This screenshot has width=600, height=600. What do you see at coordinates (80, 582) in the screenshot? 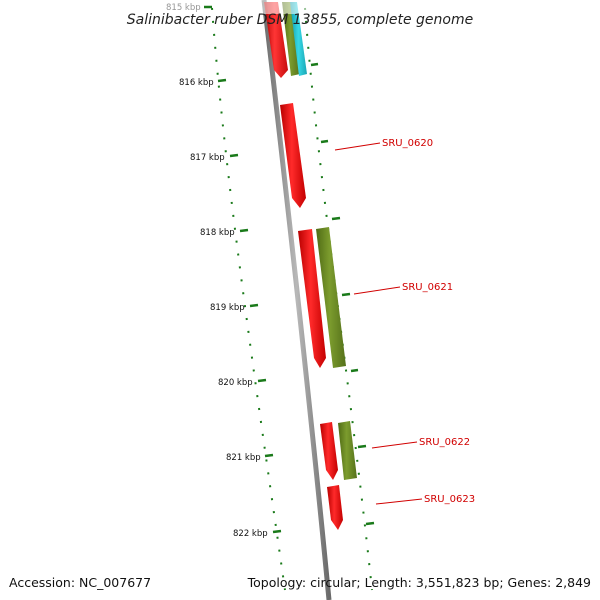
I see `accession-text: Accession: NC_007677` at bounding box center [80, 582].